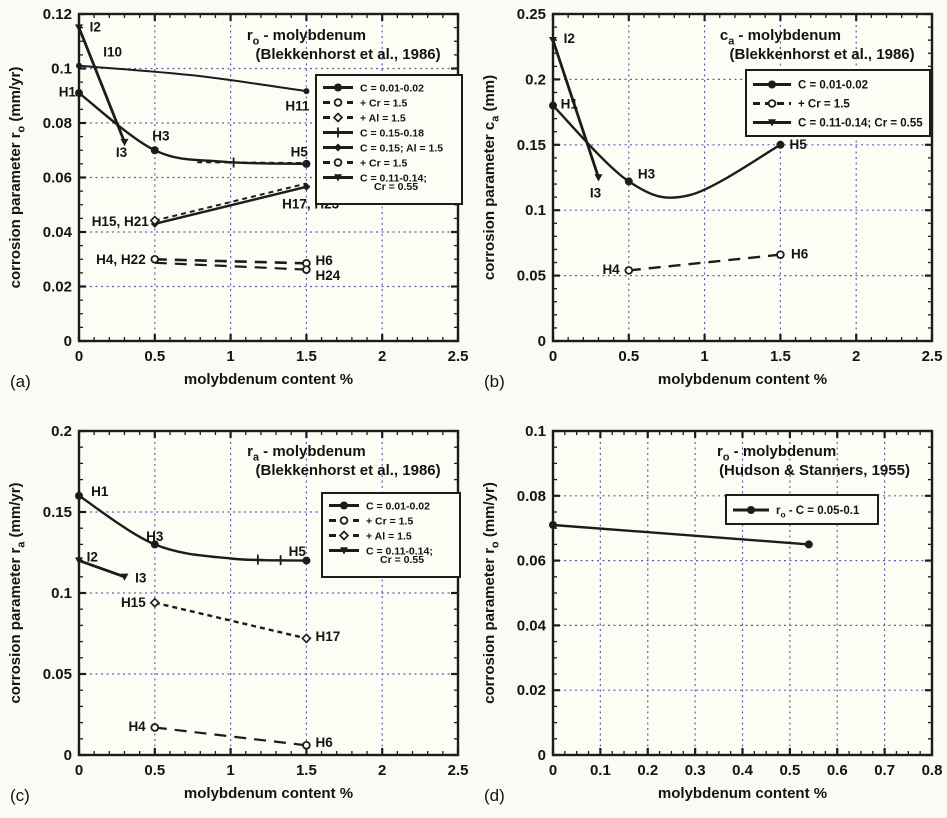  Describe the element at coordinates (392, 134) in the screenshot. I see `svg-text: C = 0.15-0.18` at that location.